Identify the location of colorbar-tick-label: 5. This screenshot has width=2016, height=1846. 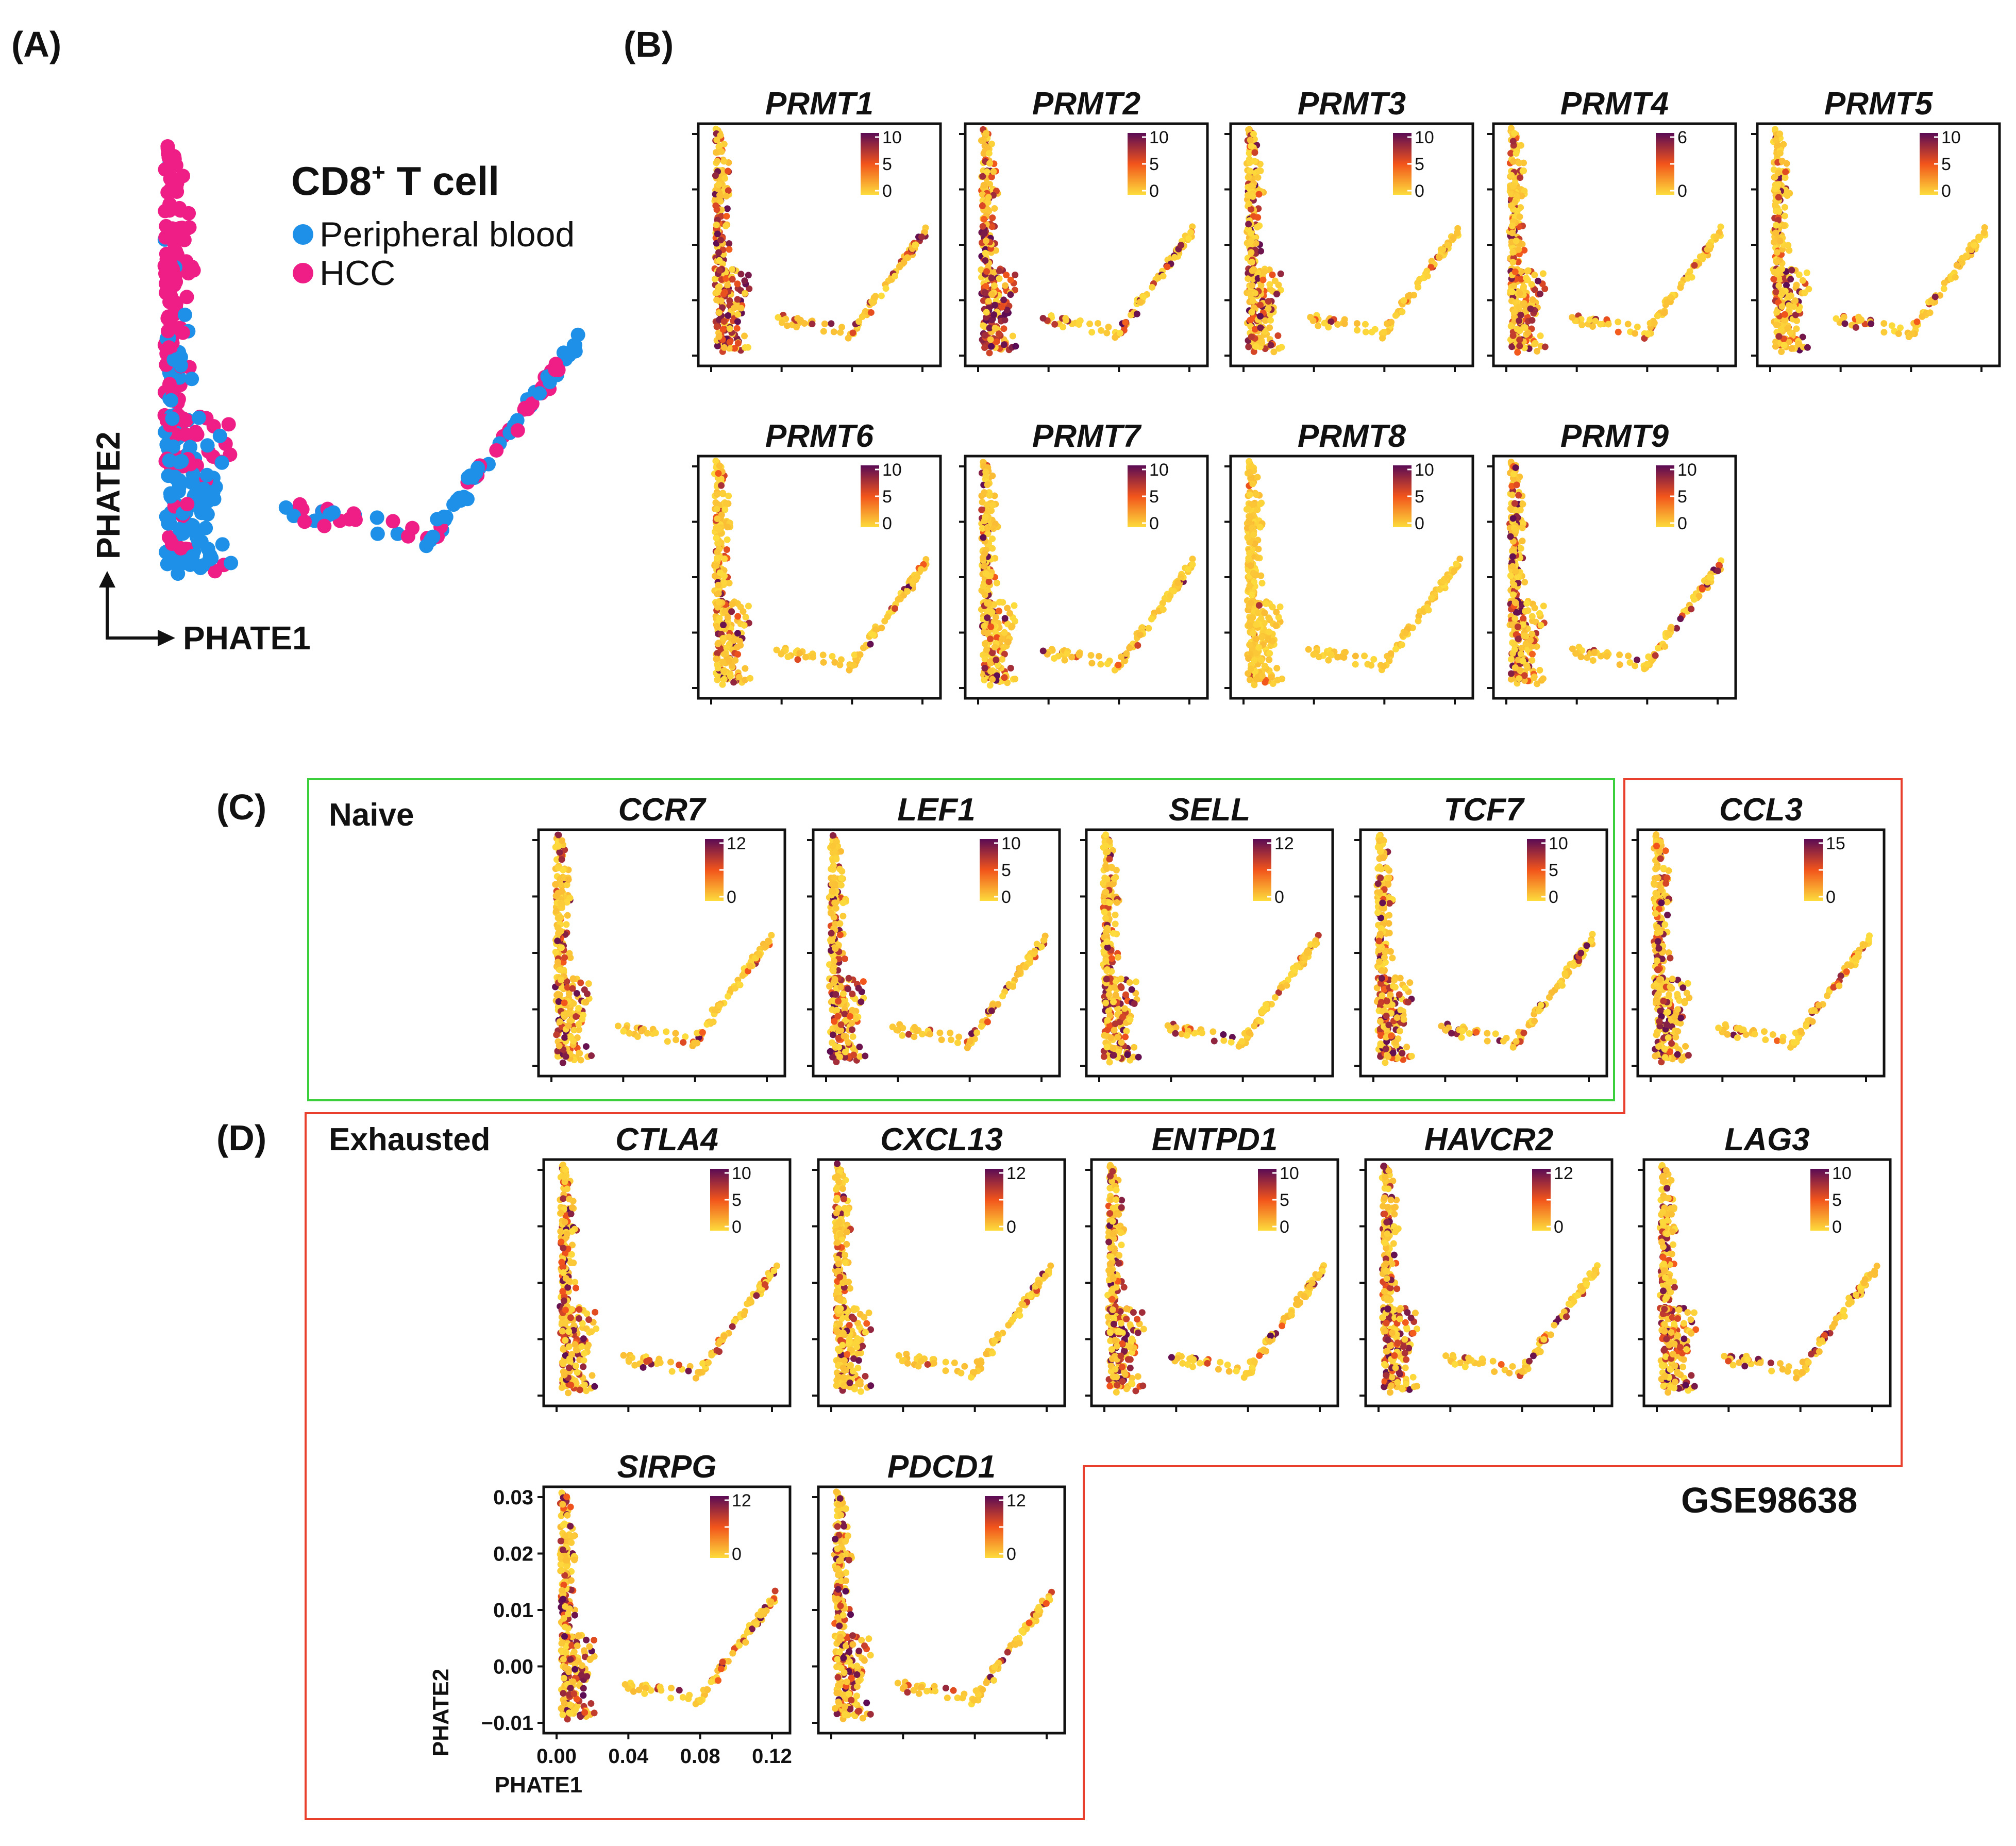
(1419, 497).